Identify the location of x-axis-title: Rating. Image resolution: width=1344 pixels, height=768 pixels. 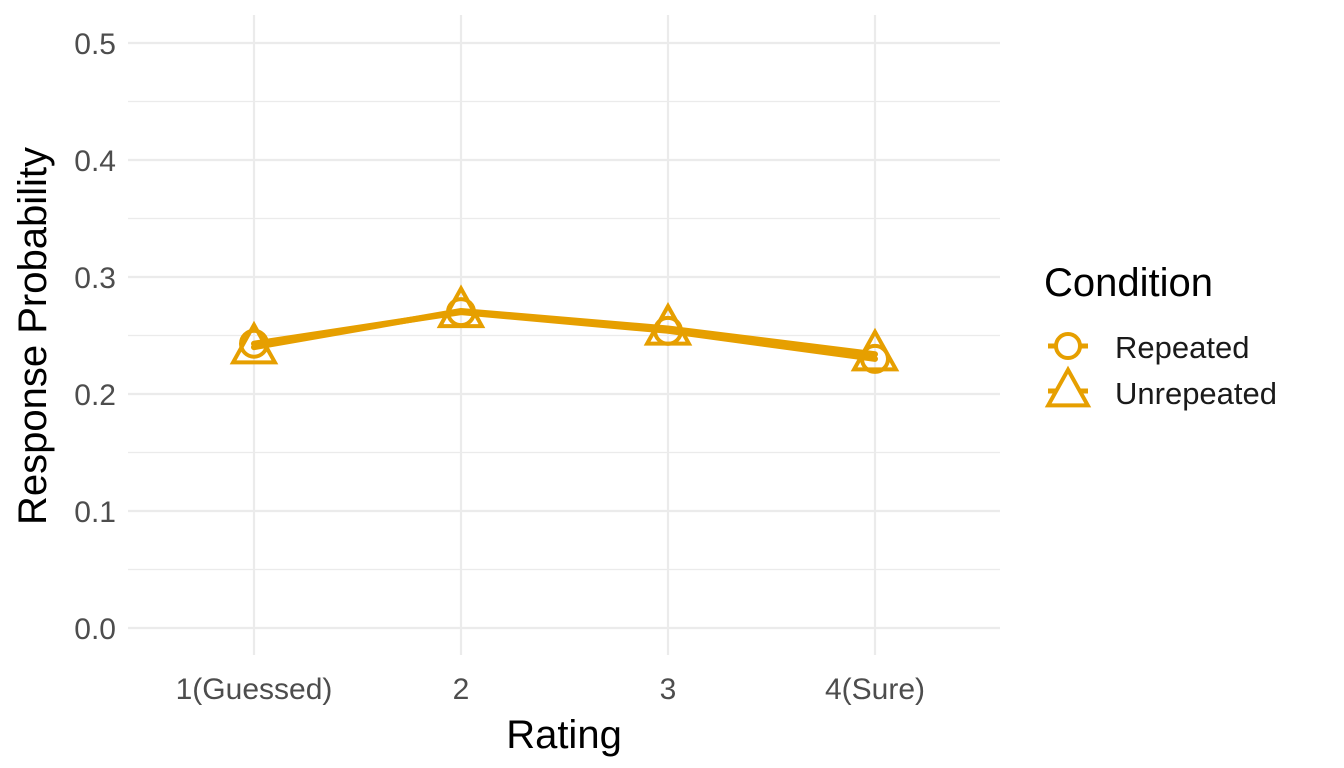
(564, 735).